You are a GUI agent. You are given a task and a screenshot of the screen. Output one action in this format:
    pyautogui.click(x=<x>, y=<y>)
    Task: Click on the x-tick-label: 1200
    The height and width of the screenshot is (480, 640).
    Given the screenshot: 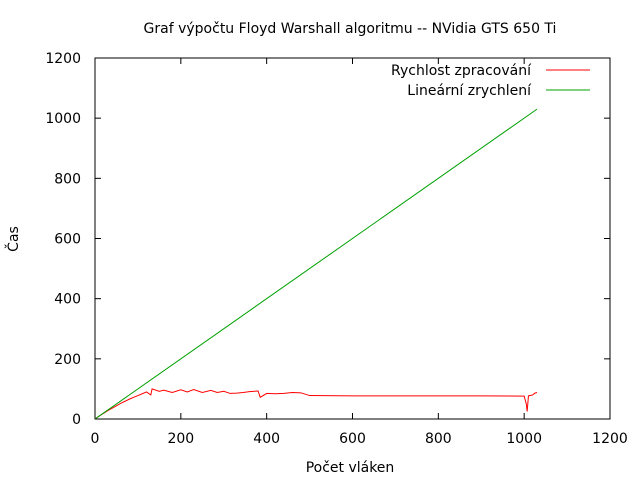 What is the action you would take?
    pyautogui.click(x=610, y=439)
    